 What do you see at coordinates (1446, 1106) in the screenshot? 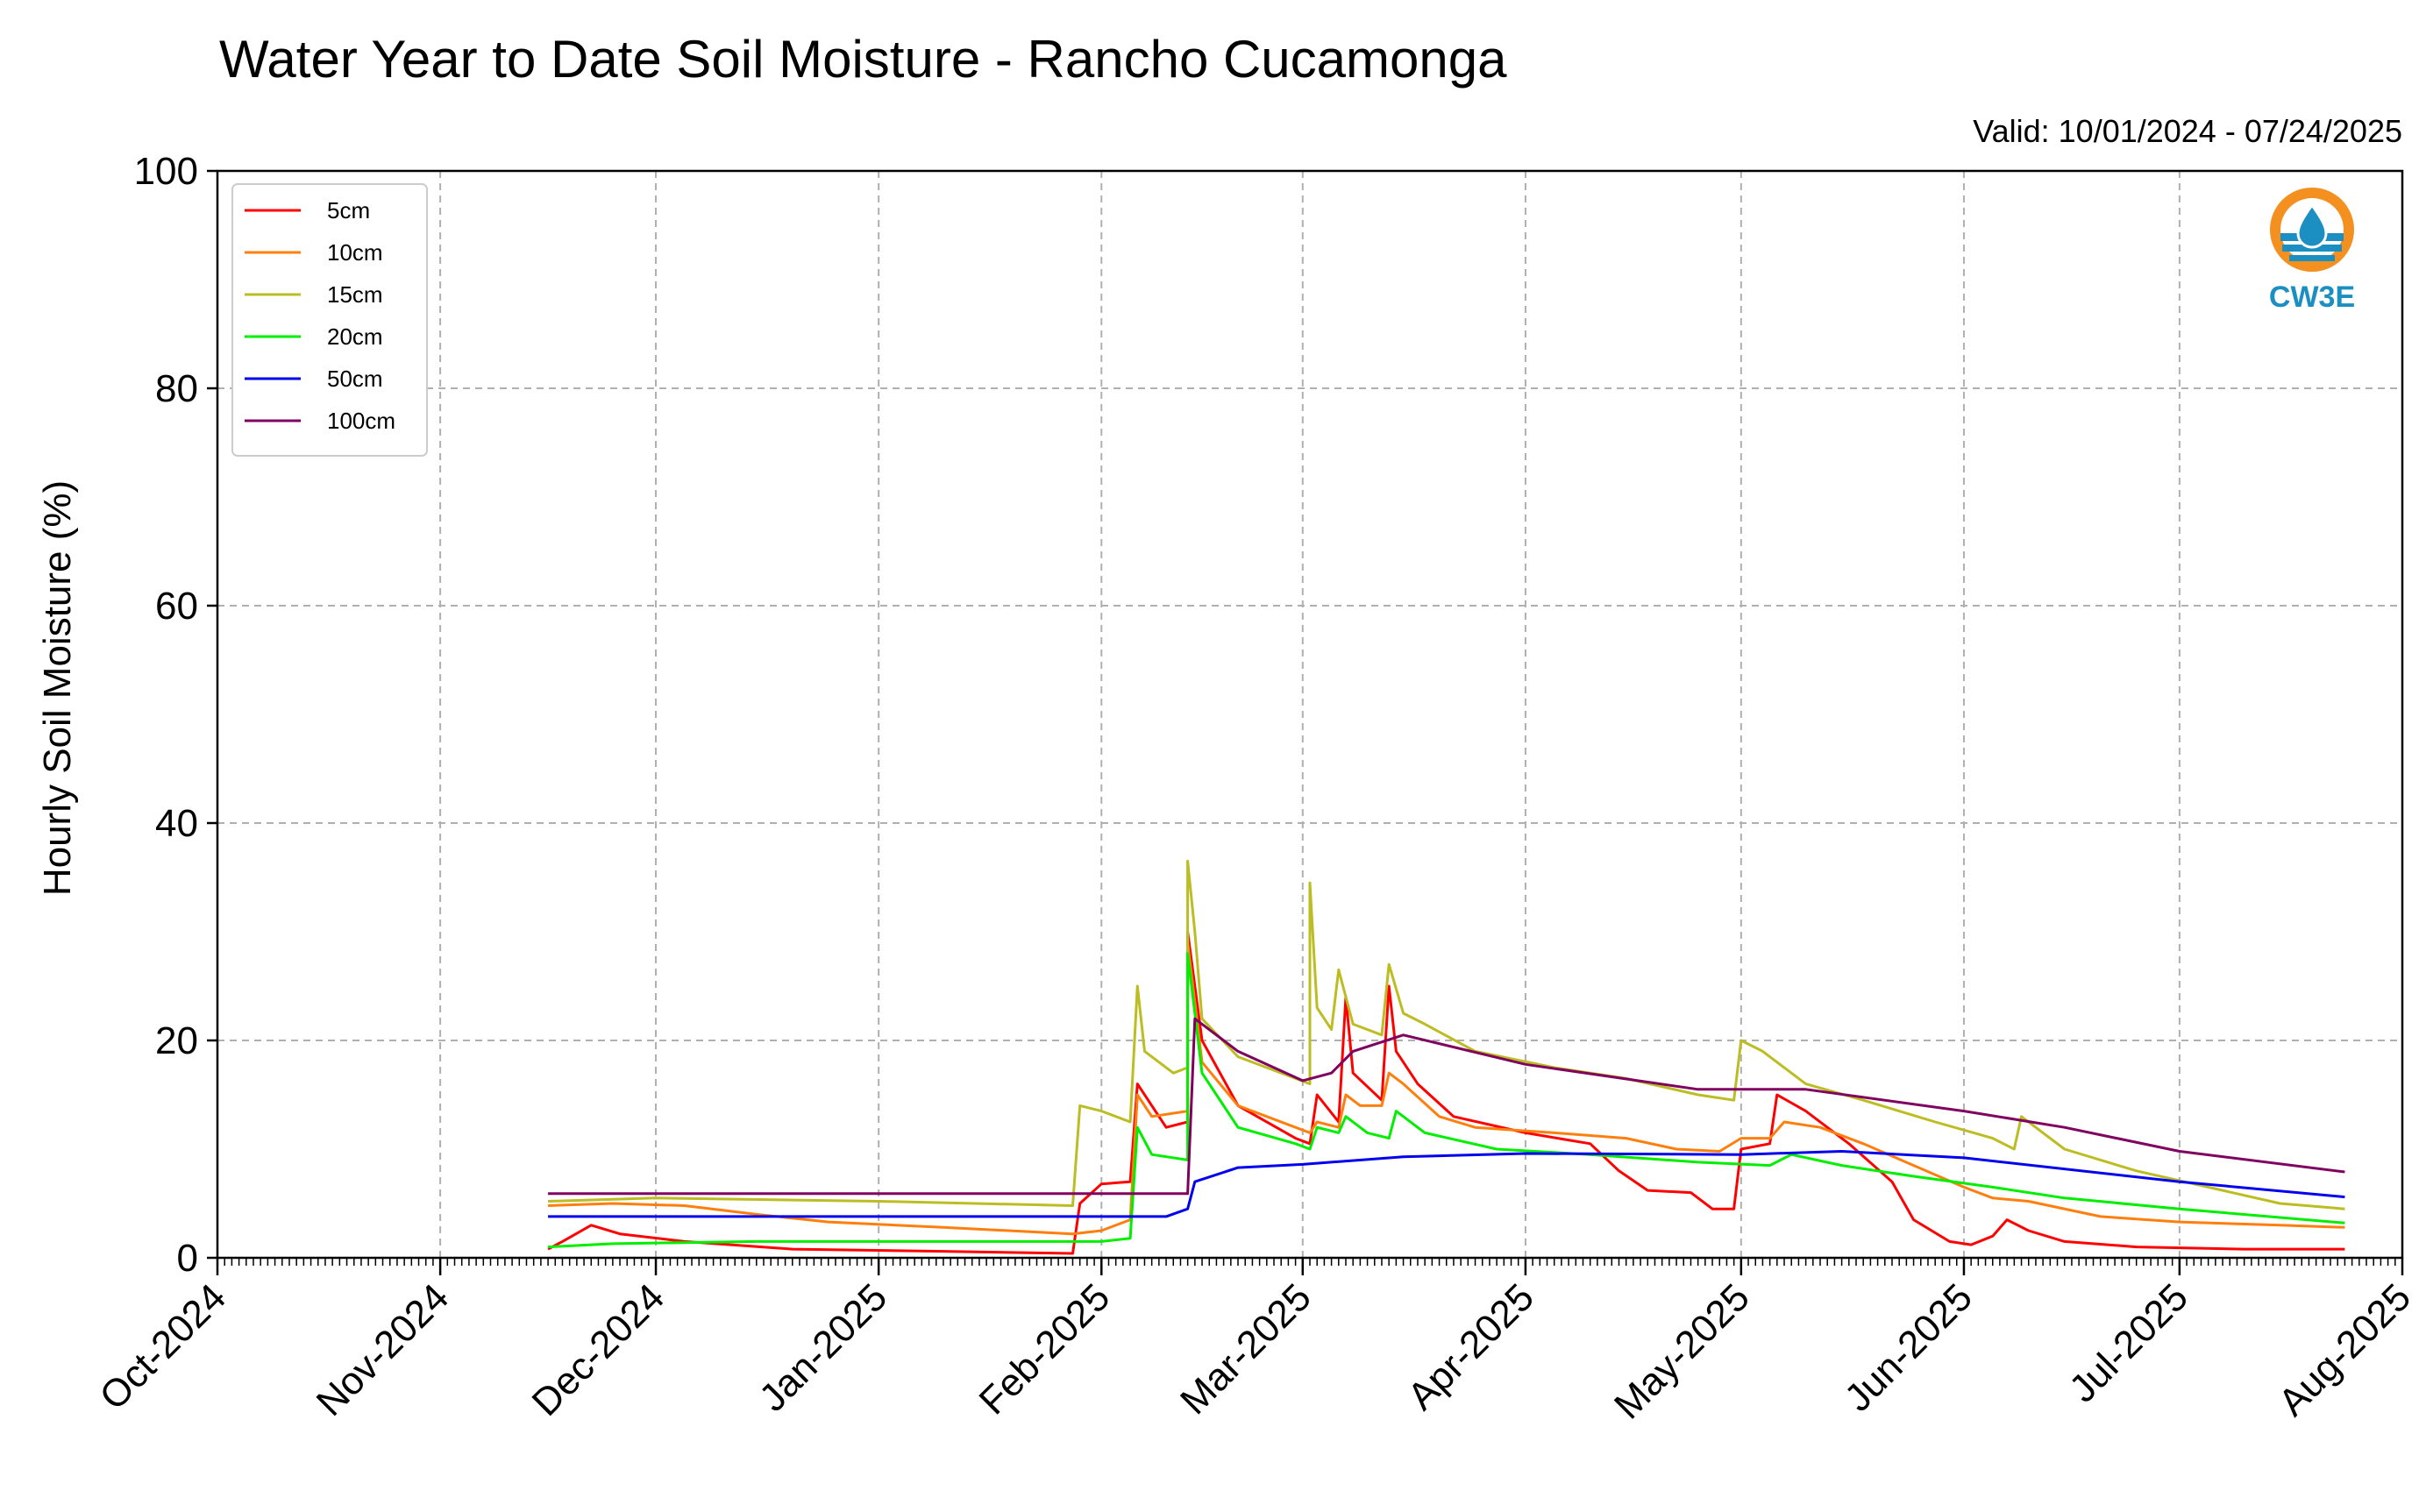
I see `series-line-100cm` at bounding box center [1446, 1106].